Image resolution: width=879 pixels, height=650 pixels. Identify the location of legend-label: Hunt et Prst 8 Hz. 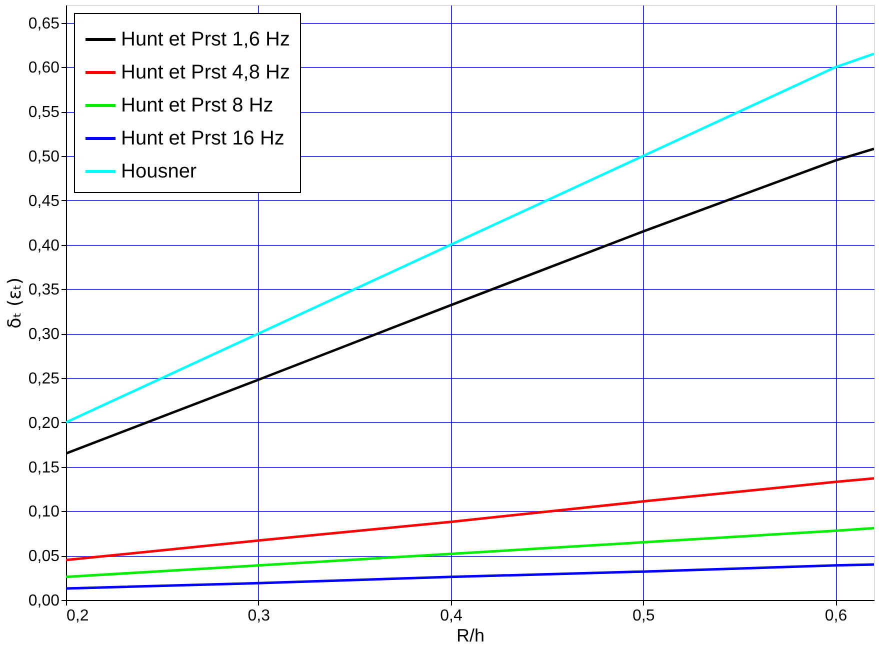
(197, 105).